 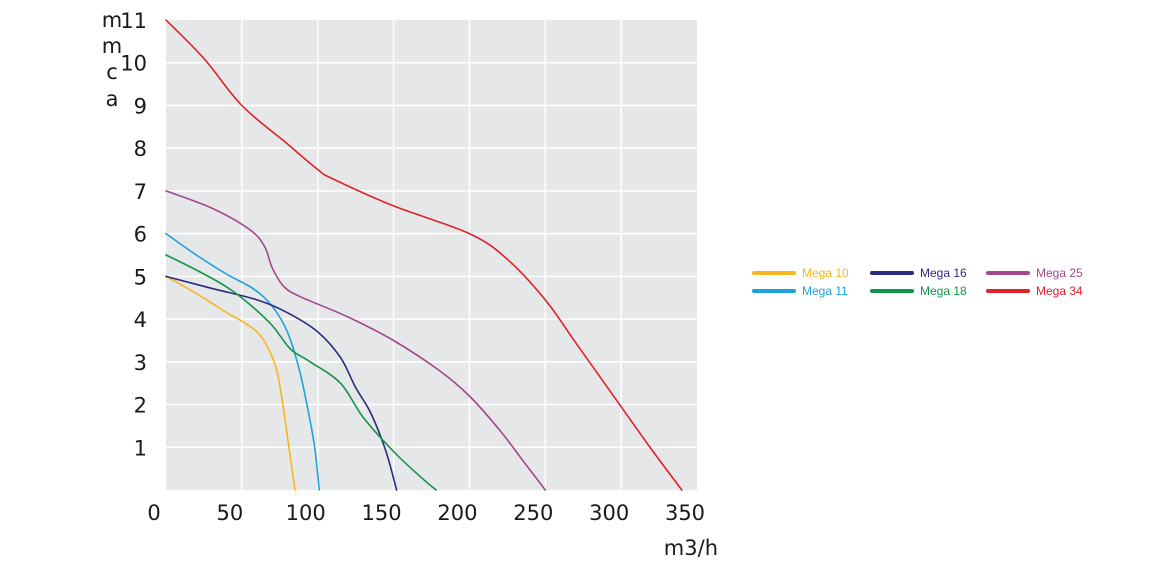 What do you see at coordinates (609, 513) in the screenshot?
I see `x-tick-label: 300` at bounding box center [609, 513].